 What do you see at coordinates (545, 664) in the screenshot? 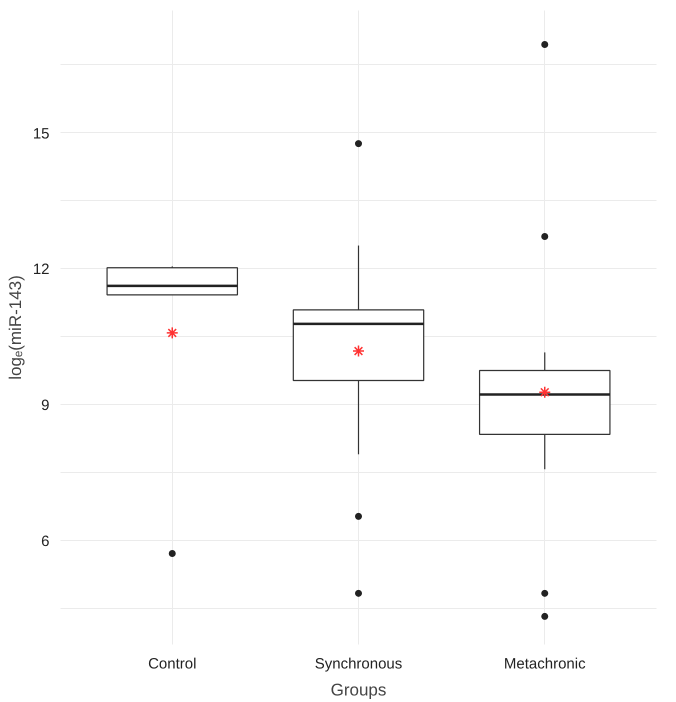
I see `x-tick-label: Metachronic` at bounding box center [545, 664].